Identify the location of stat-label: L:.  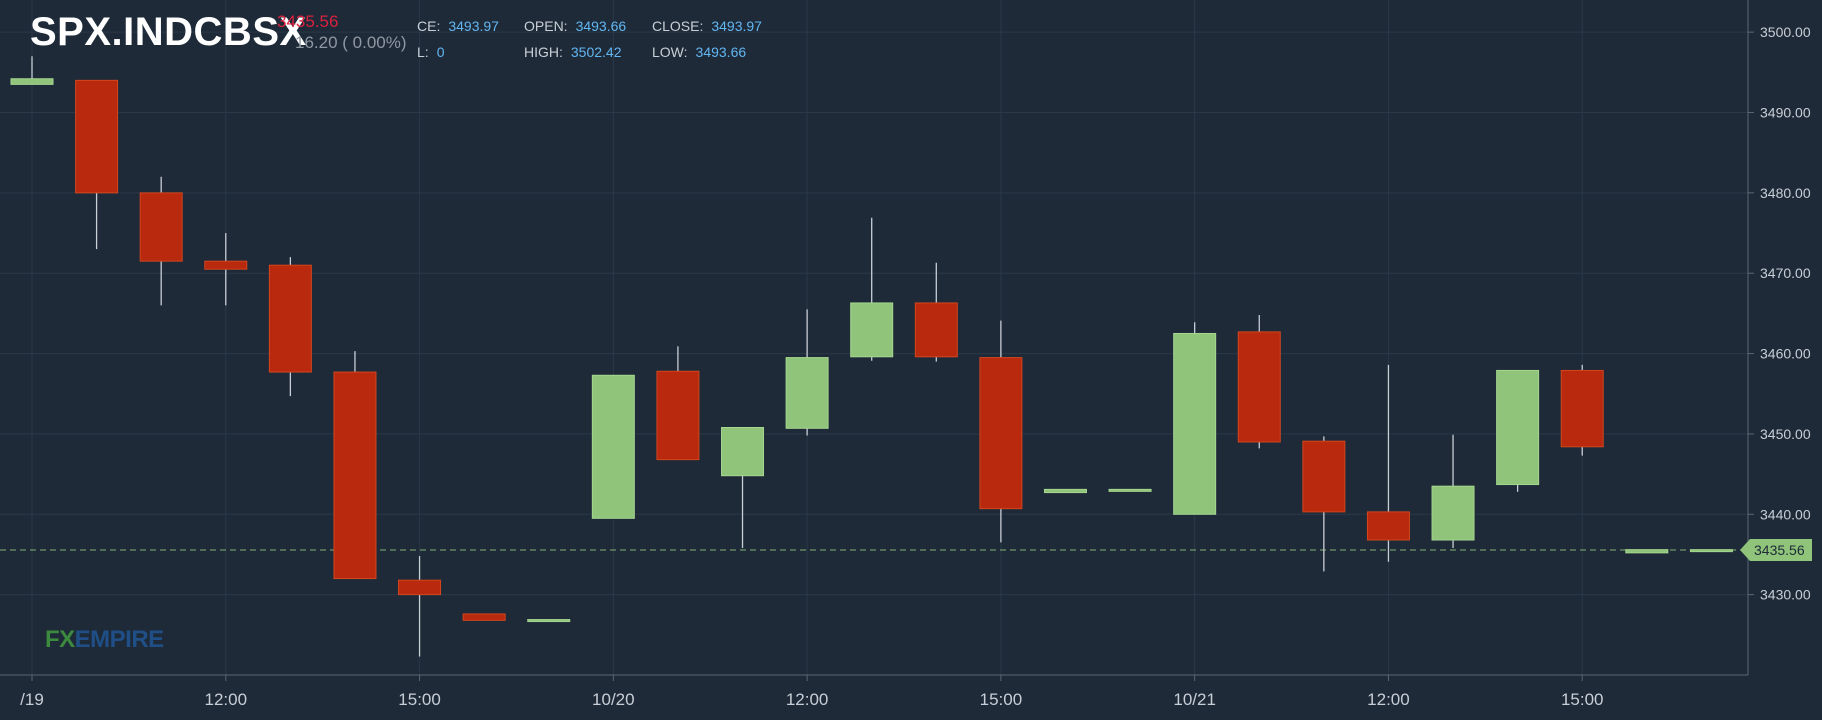
(423, 52).